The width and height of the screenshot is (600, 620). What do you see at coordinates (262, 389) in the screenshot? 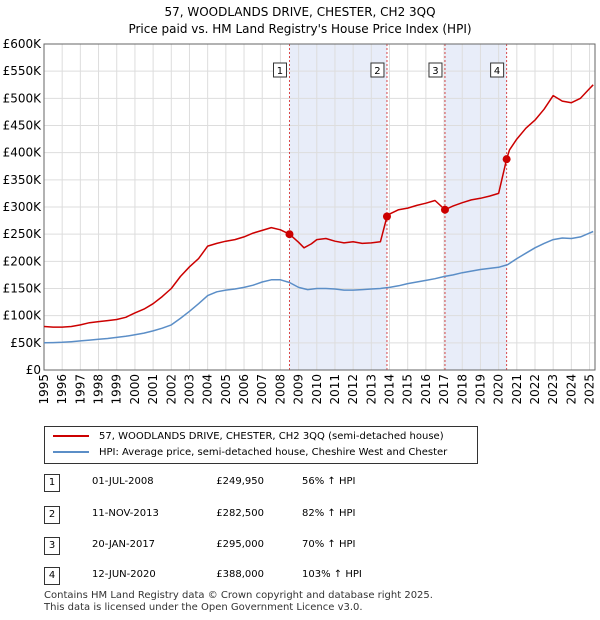
I see `x-tick-label: 2007` at bounding box center [262, 389].